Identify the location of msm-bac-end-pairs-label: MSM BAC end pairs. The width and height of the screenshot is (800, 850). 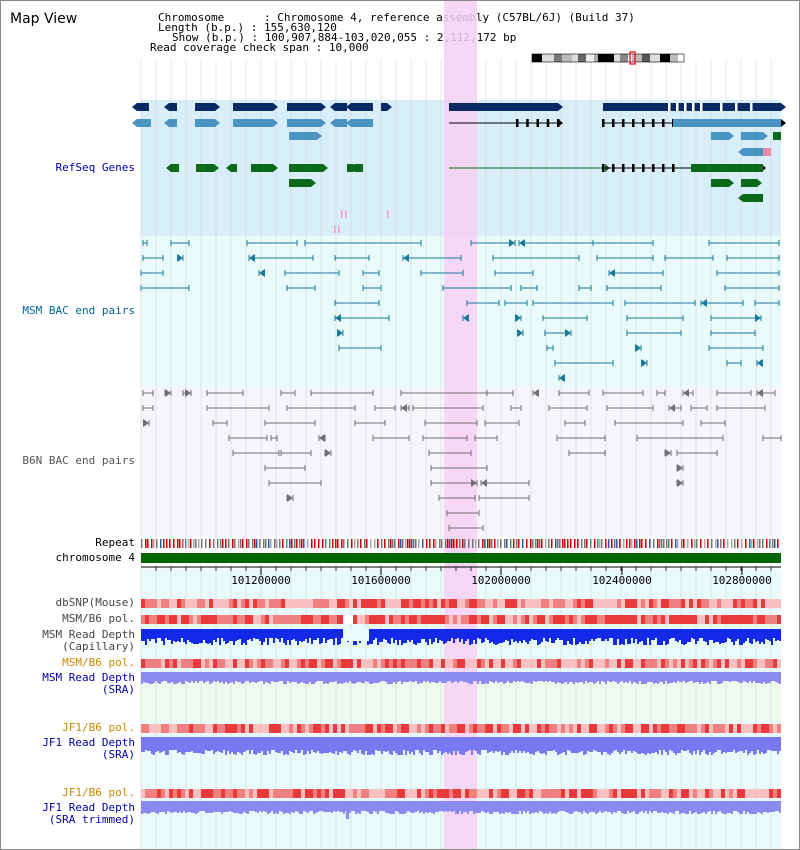
(78, 310).